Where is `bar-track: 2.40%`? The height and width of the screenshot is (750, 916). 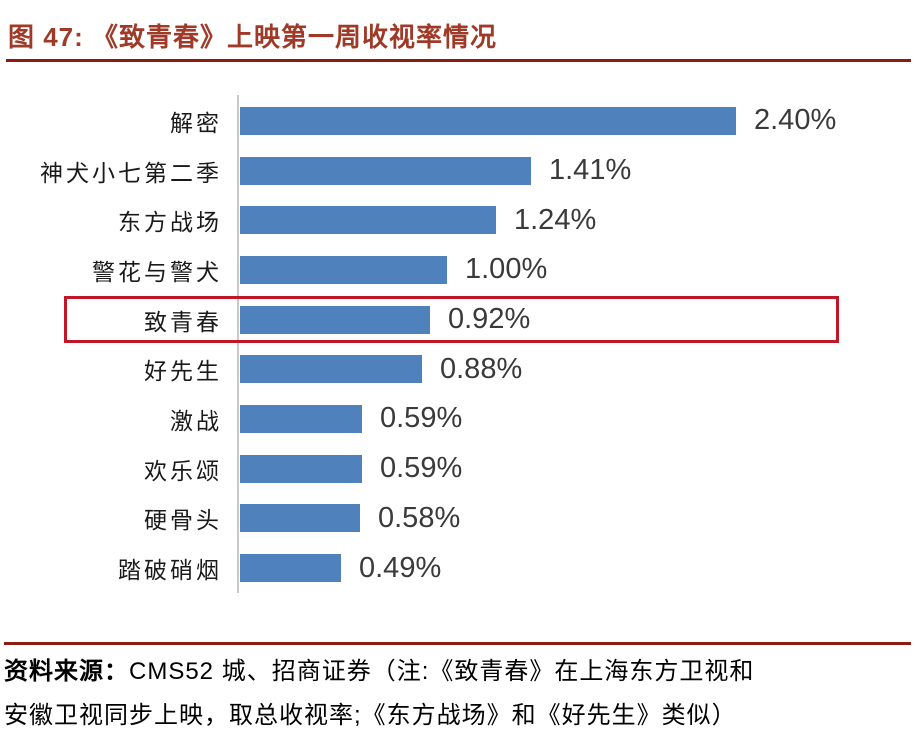
bar-track: 2.40% is located at coordinates (578, 121).